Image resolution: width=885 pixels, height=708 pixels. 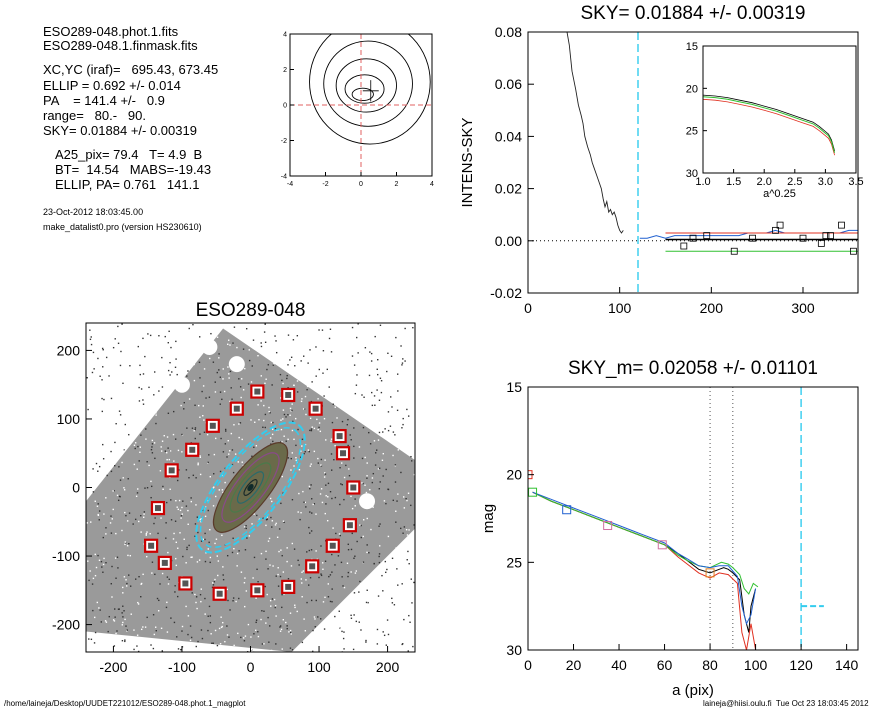 What do you see at coordinates (66, 625) in the screenshot?
I see `image-ytick-label: -200` at bounding box center [66, 625].